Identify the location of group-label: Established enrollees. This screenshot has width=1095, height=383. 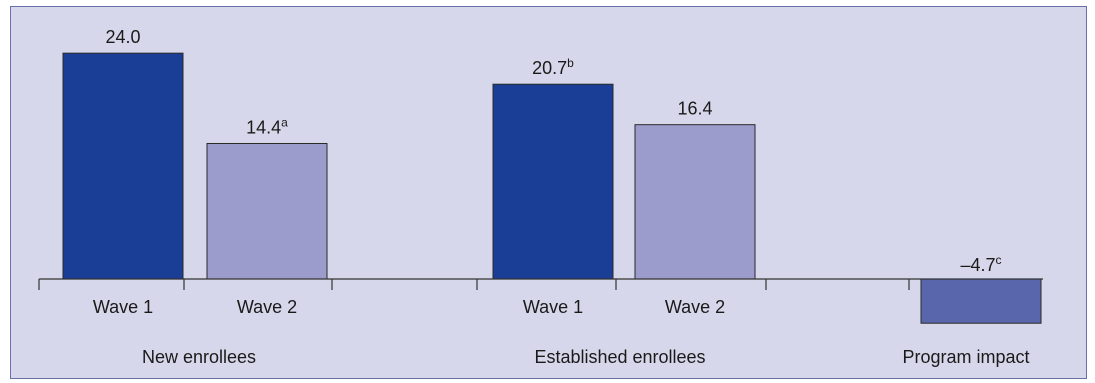
(619, 357).